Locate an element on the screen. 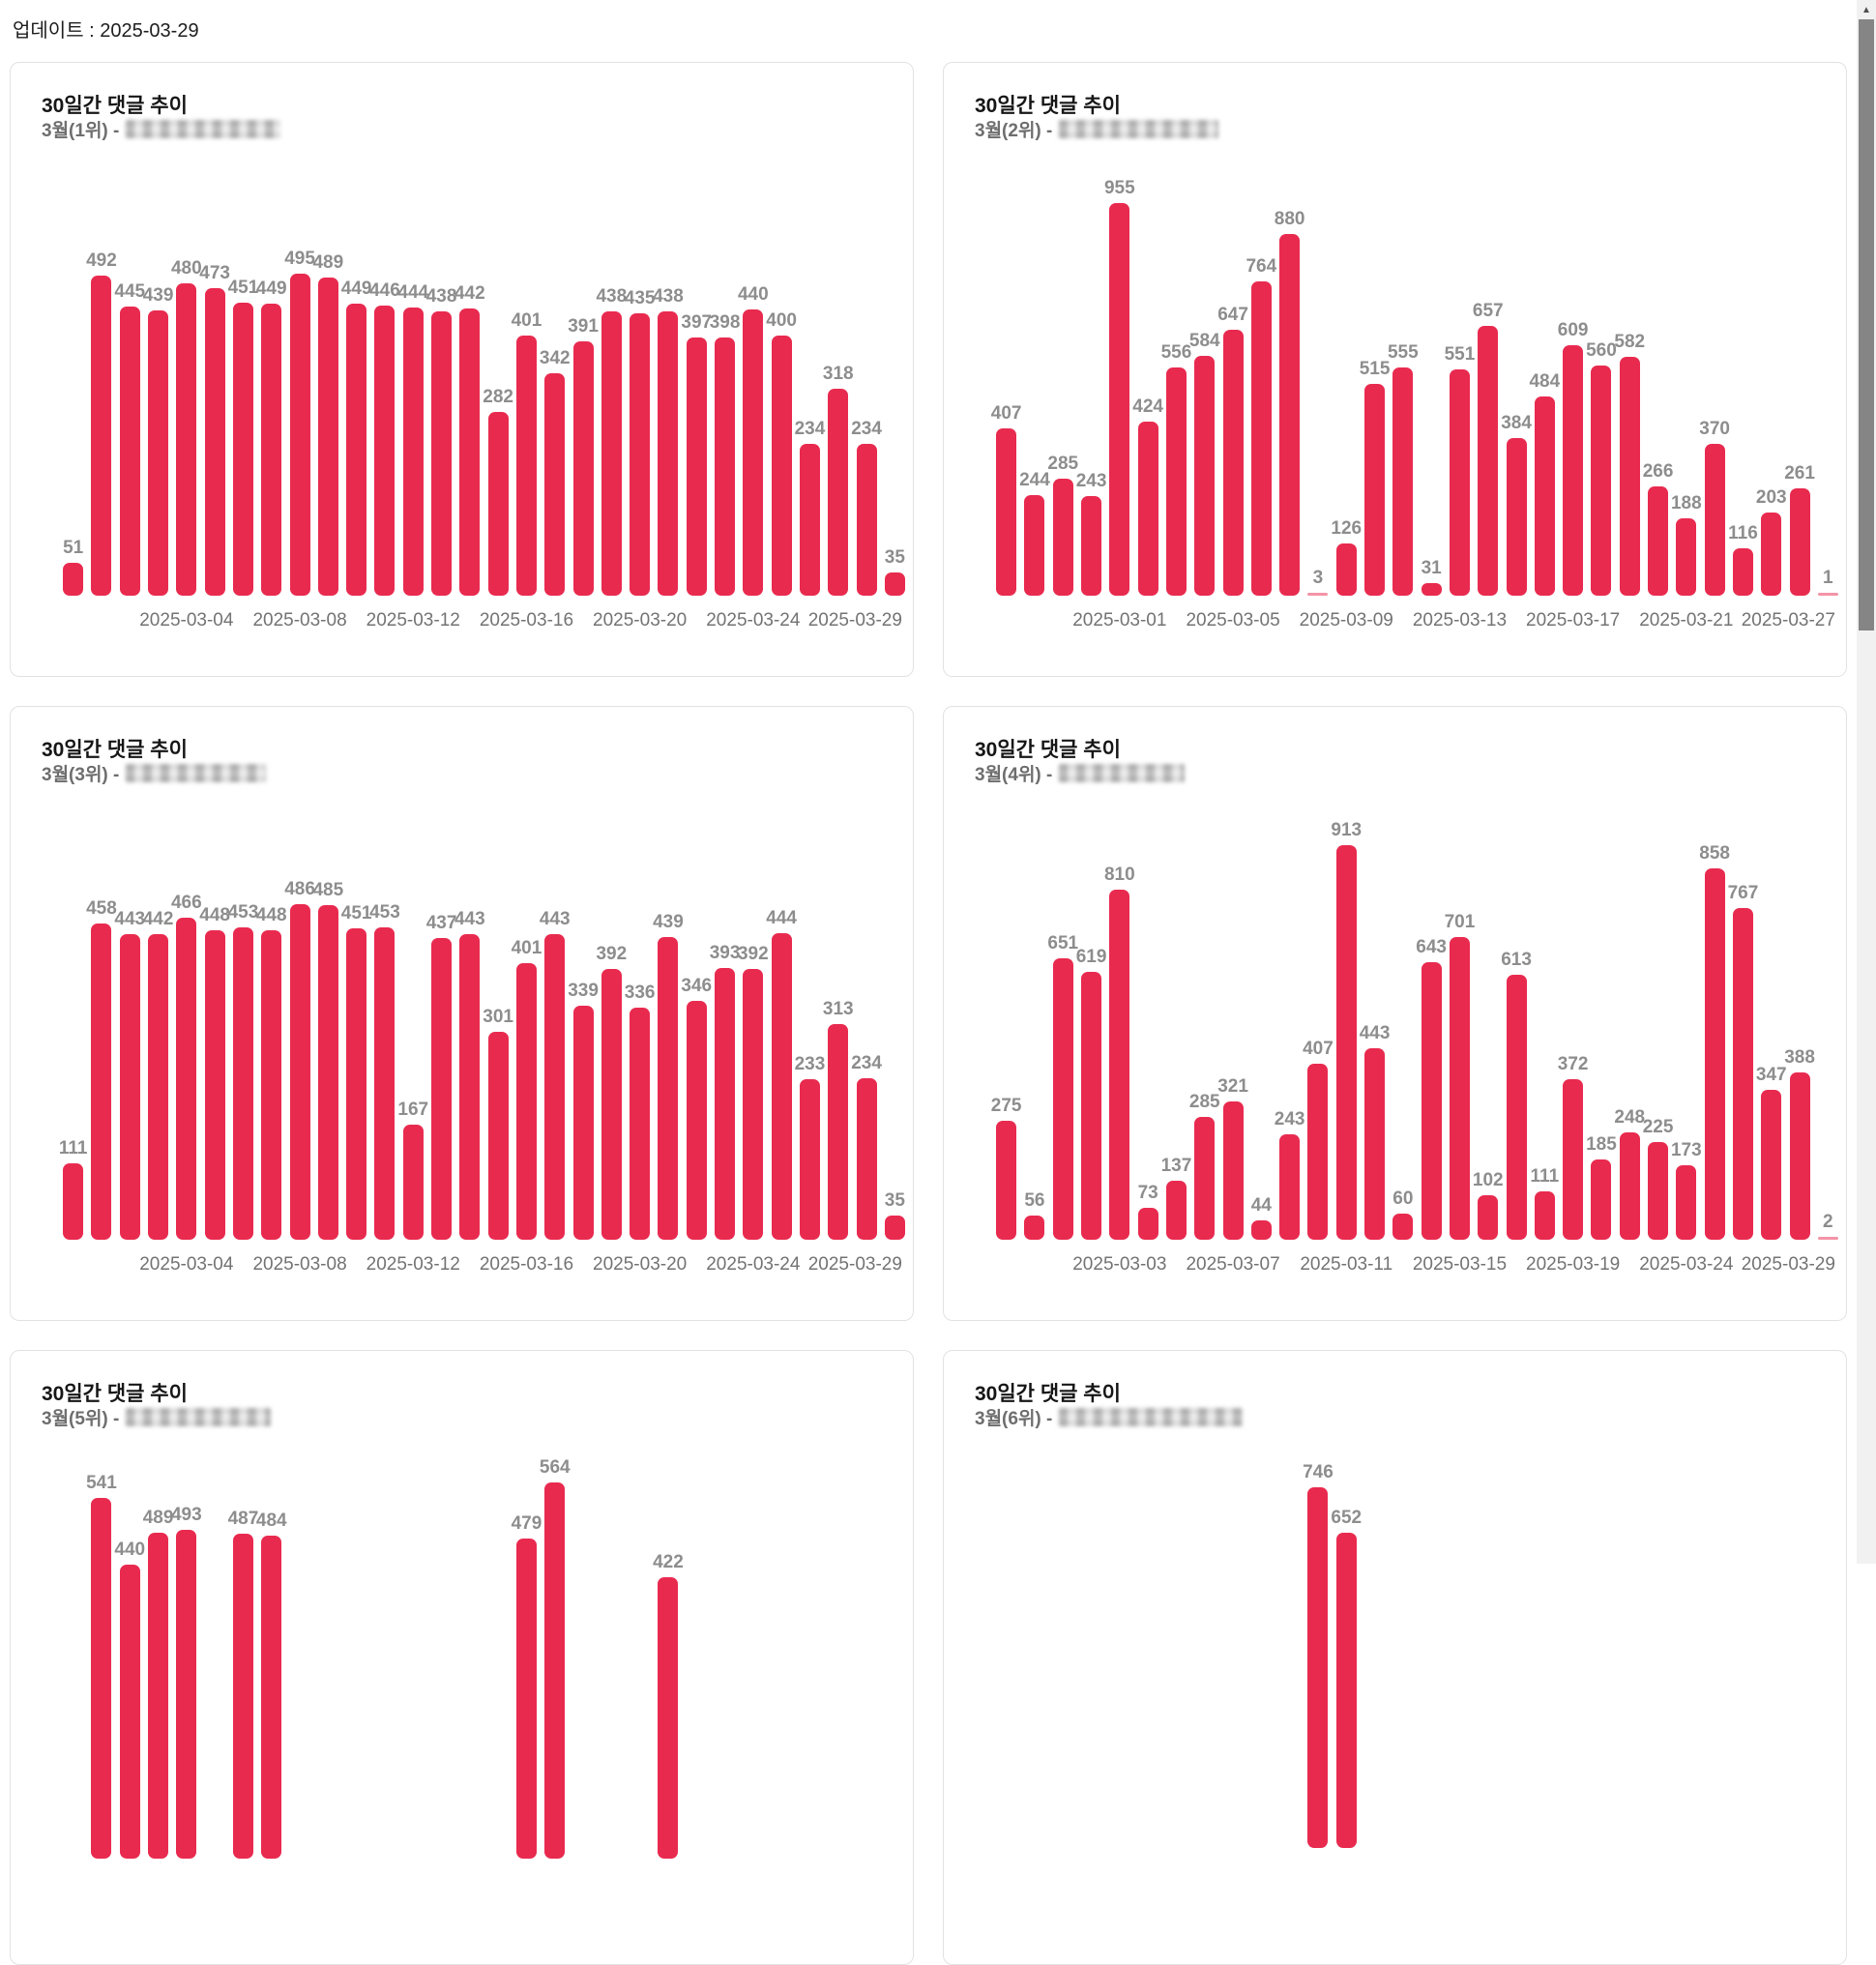 The image size is (1876, 1965). redacted-name-blur is located at coordinates (203, 128).